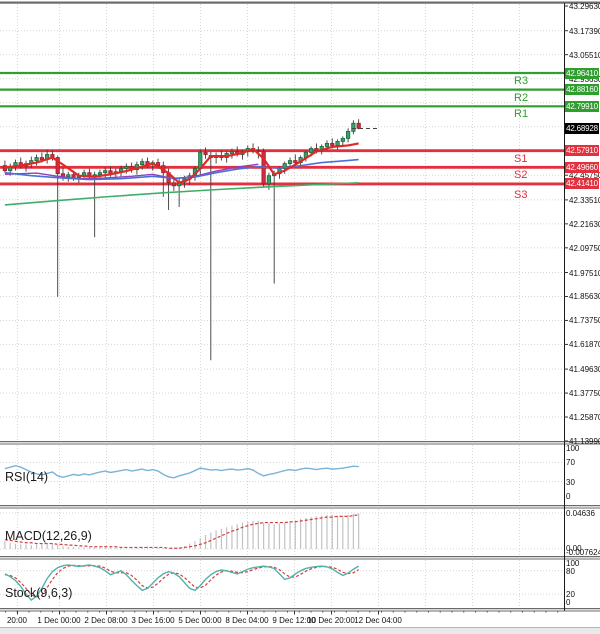 Image resolution: width=600 pixels, height=634 pixels. I want to click on time-axis-label: 12 Dec 04:00, so click(378, 620).